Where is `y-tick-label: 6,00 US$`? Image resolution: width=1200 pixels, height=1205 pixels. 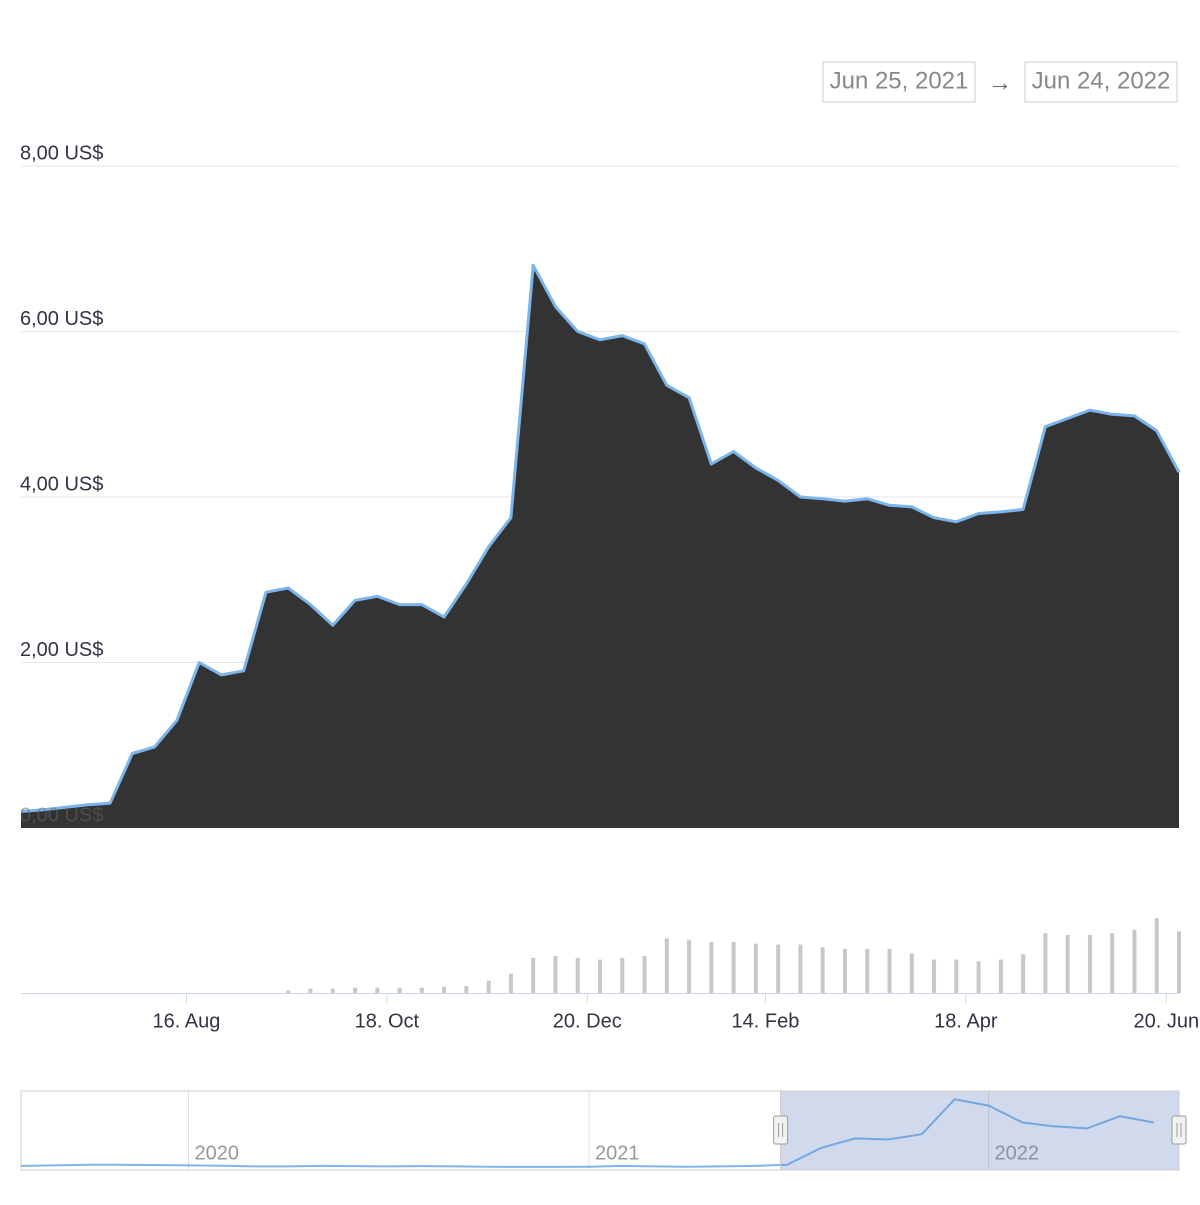 y-tick-label: 6,00 US$ is located at coordinates (61, 319).